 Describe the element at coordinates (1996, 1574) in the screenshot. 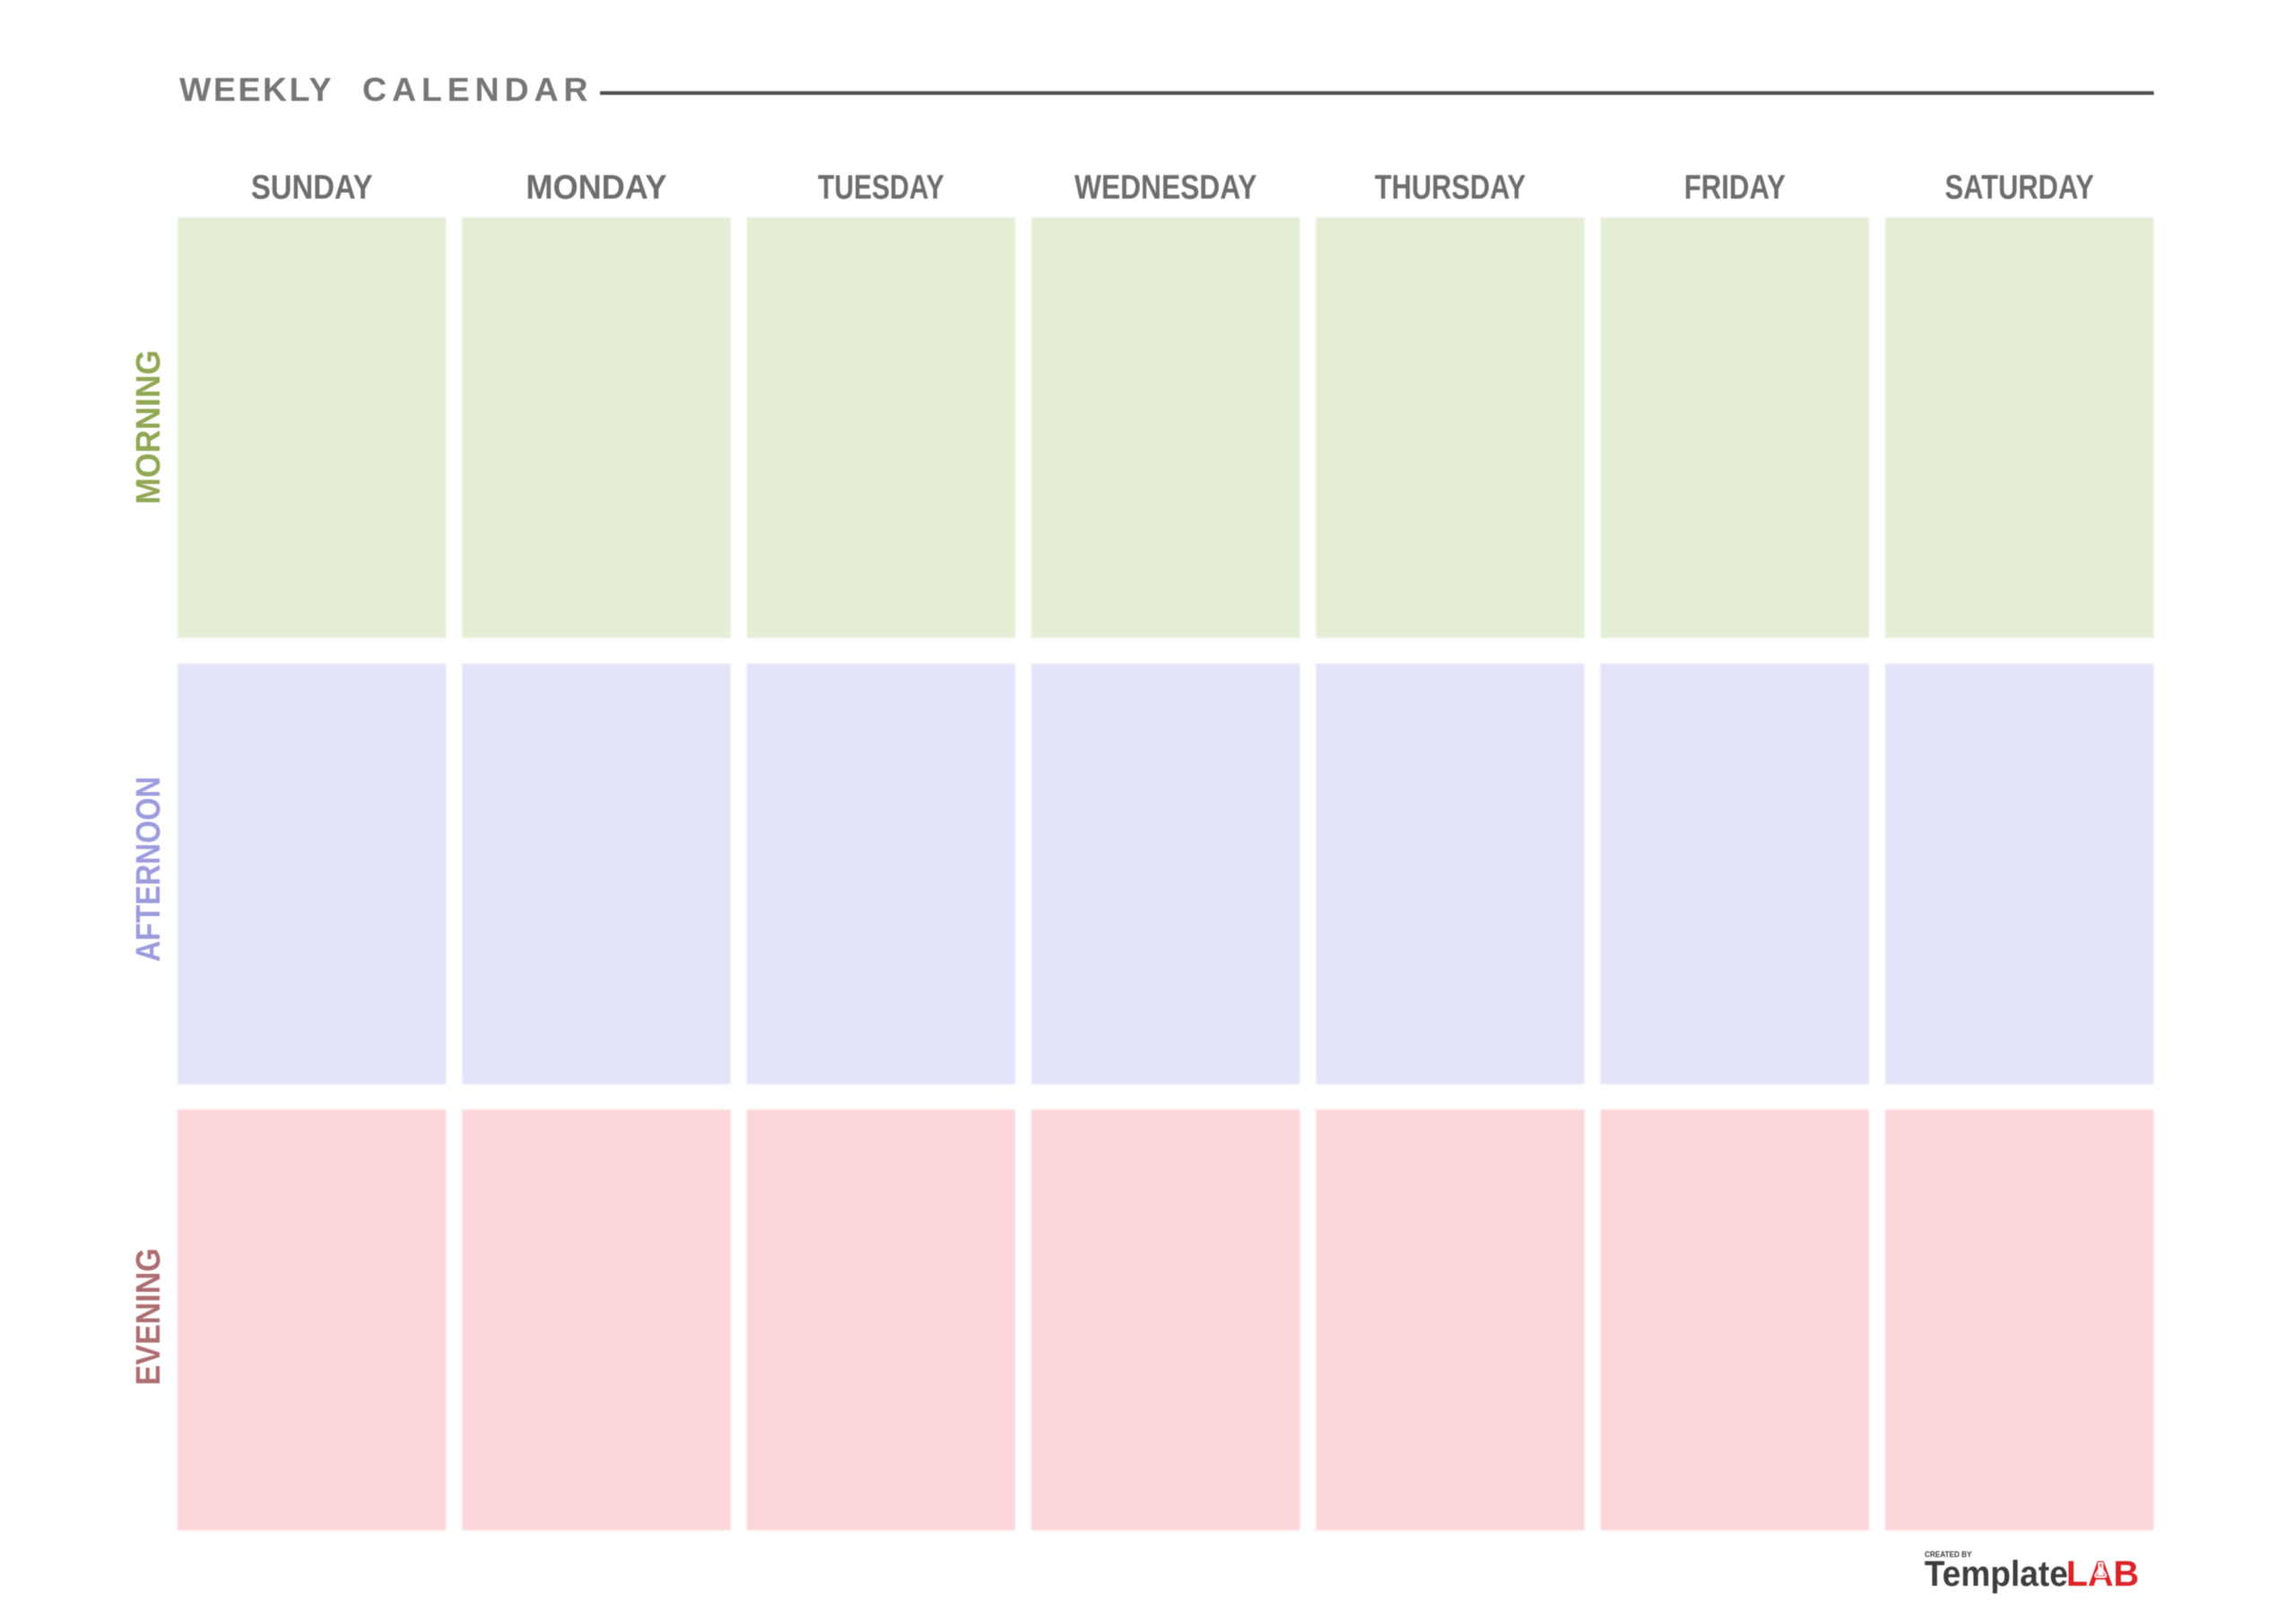

I see `svg-text: Template` at that location.